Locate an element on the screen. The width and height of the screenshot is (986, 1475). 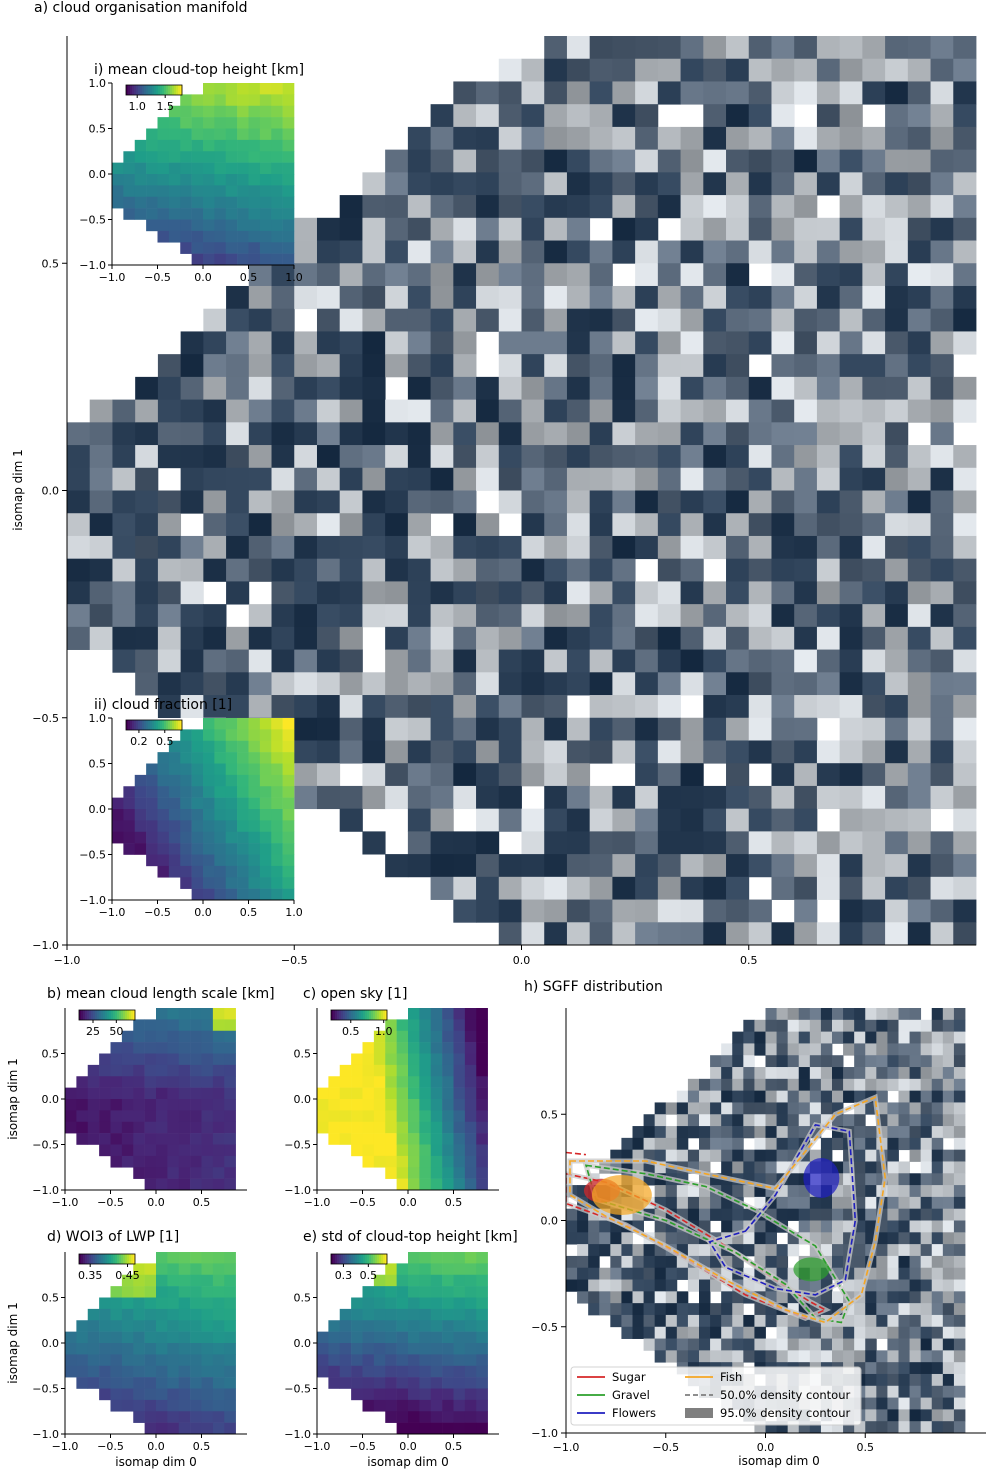
panel-c-title: c) open sky [1] is located at coordinates (355, 994).